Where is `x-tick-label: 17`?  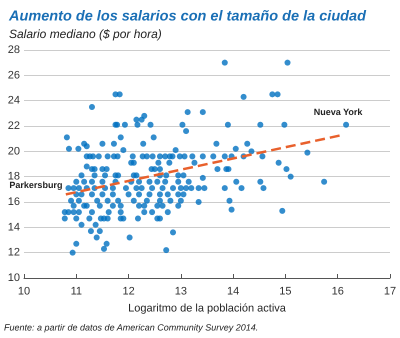
x-tick-label: 17 is located at coordinates (390, 292).